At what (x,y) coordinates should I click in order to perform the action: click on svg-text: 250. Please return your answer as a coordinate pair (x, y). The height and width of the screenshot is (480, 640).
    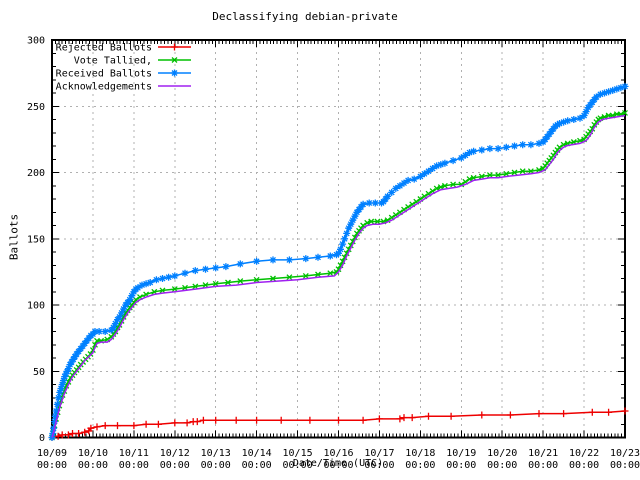
    Looking at the image, I should click on (36, 107).